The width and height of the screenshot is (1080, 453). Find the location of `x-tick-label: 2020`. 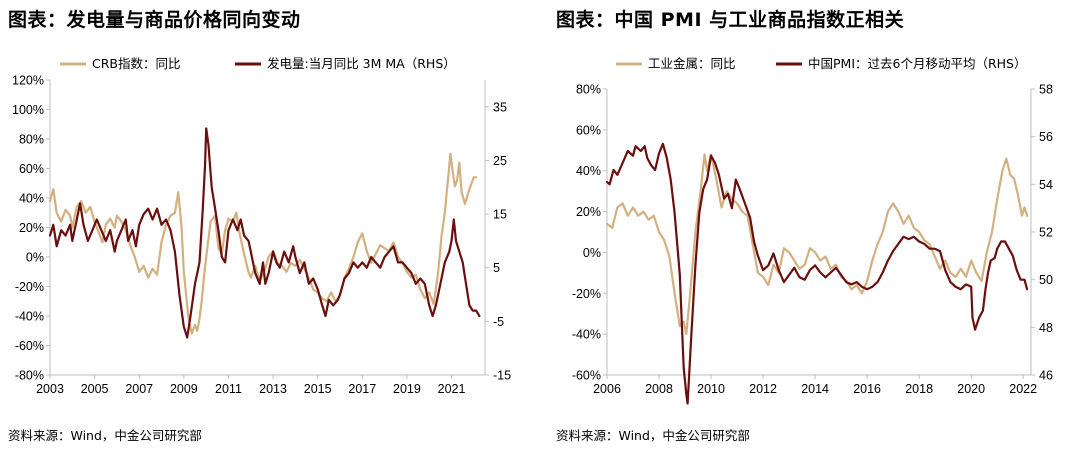

x-tick-label: 2020 is located at coordinates (971, 389).